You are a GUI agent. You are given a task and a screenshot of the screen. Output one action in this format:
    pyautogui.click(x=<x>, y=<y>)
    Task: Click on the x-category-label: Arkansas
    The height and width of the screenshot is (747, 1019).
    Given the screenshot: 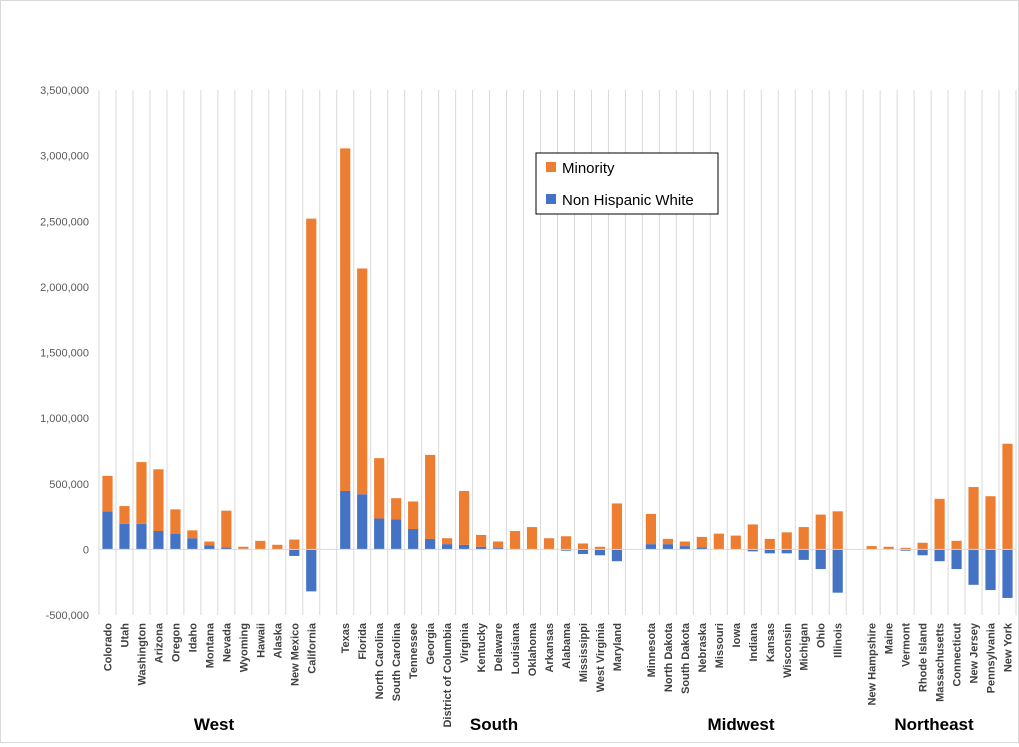 What is the action you would take?
    pyautogui.click(x=550, y=648)
    